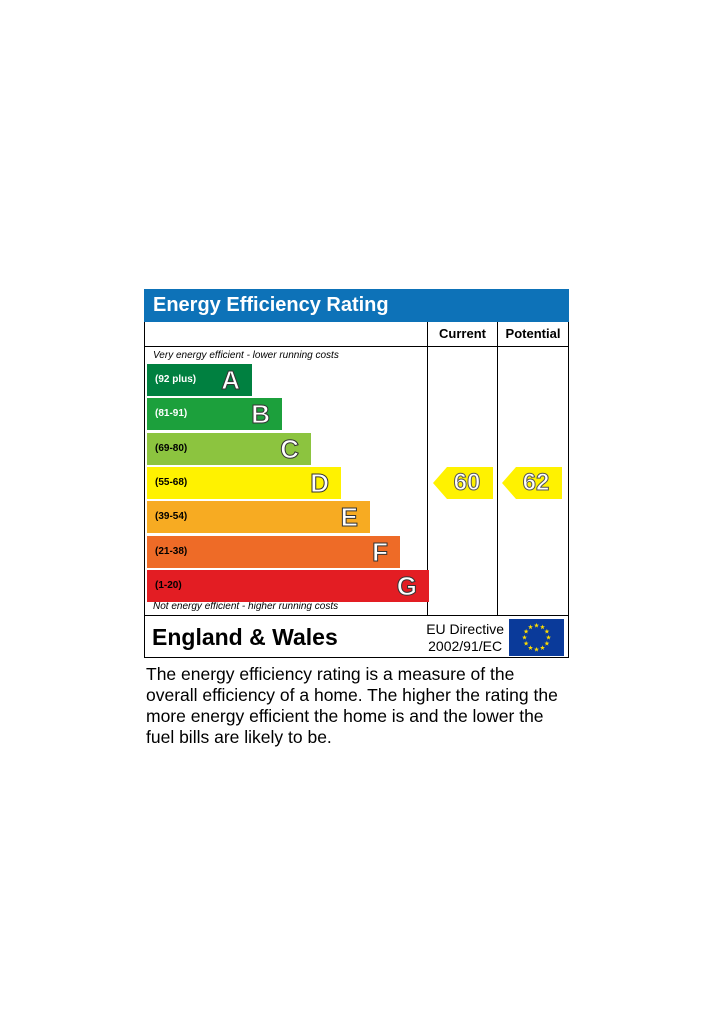 Image resolution: width=715 pixels, height=1033 pixels. What do you see at coordinates (171, 413) in the screenshot?
I see `band-range-label: (81-91)` at bounding box center [171, 413].